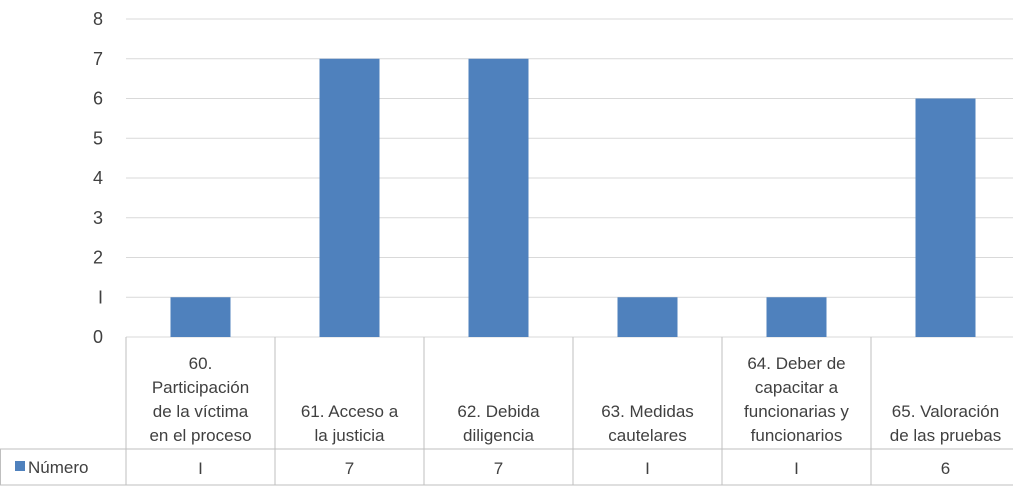 Image resolution: width=1013 pixels, height=487 pixels. Describe the element at coordinates (201, 411) in the screenshot. I see `x-tick-label: de la víctima` at that location.